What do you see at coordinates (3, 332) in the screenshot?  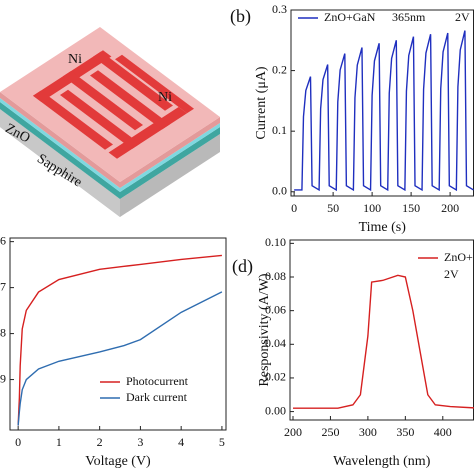 I see `y-tick-label: 8` at bounding box center [3, 332].